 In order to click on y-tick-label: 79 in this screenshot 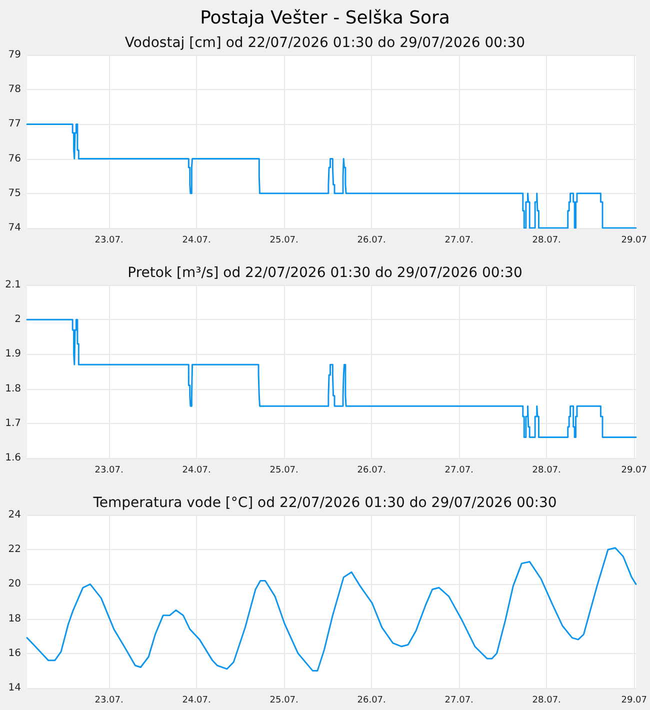, I will do `click(14, 55)`.